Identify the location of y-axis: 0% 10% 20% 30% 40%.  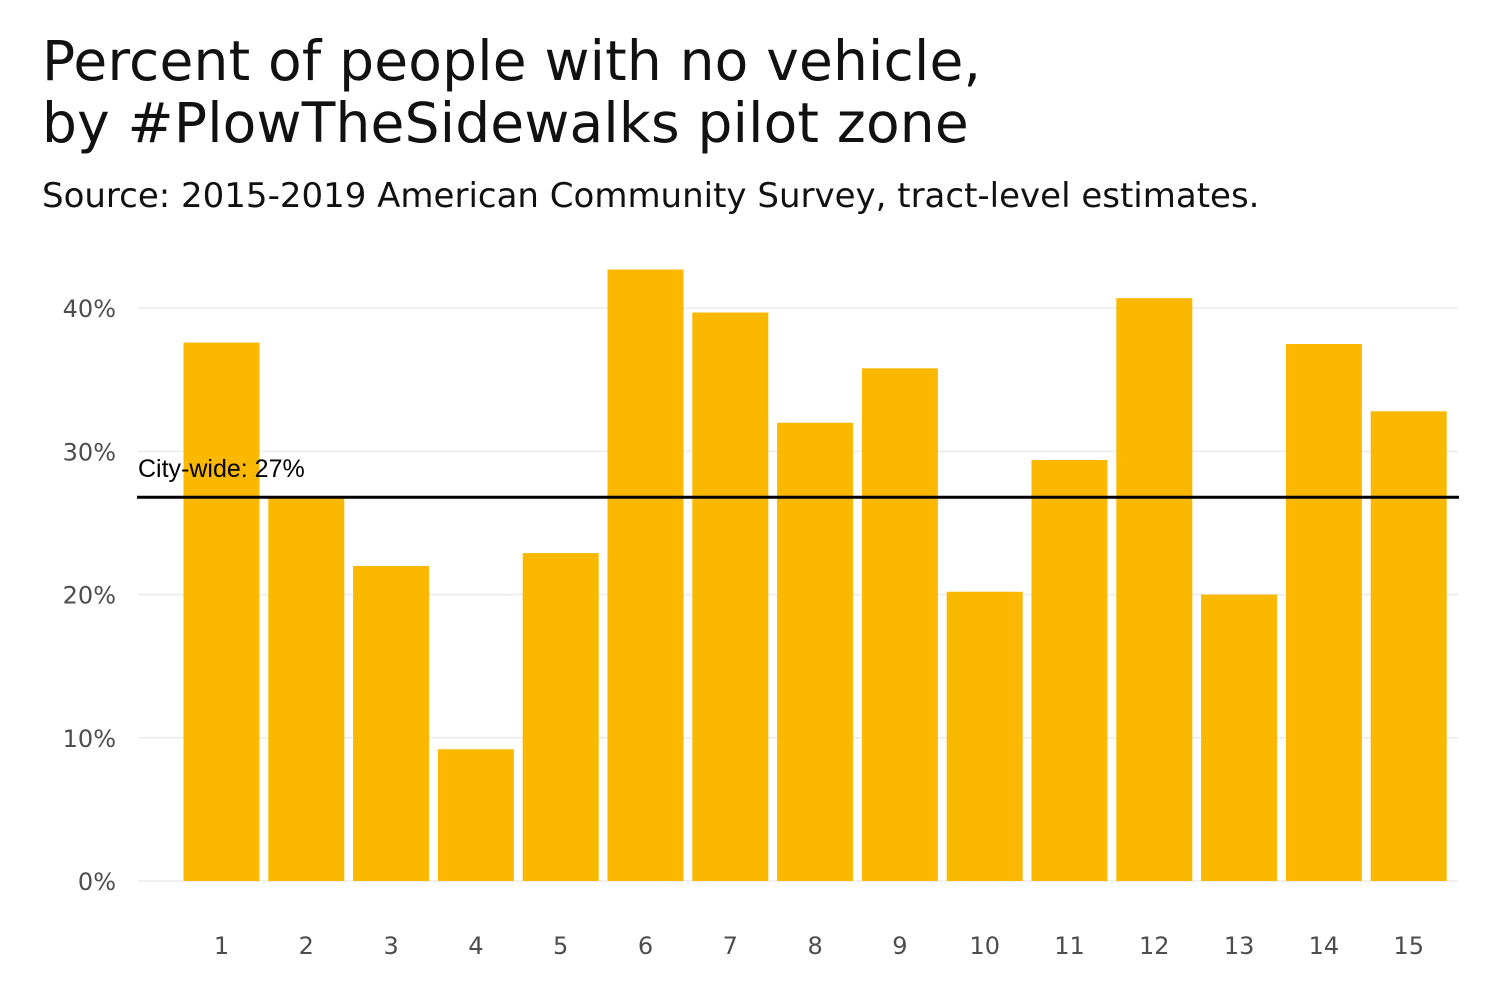
(89, 595).